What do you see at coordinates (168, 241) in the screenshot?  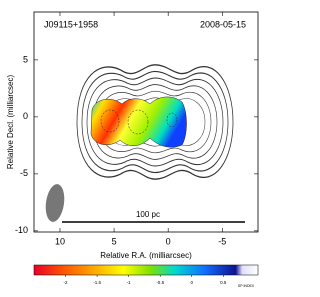 I see `x-tick-label: 0` at bounding box center [168, 241].